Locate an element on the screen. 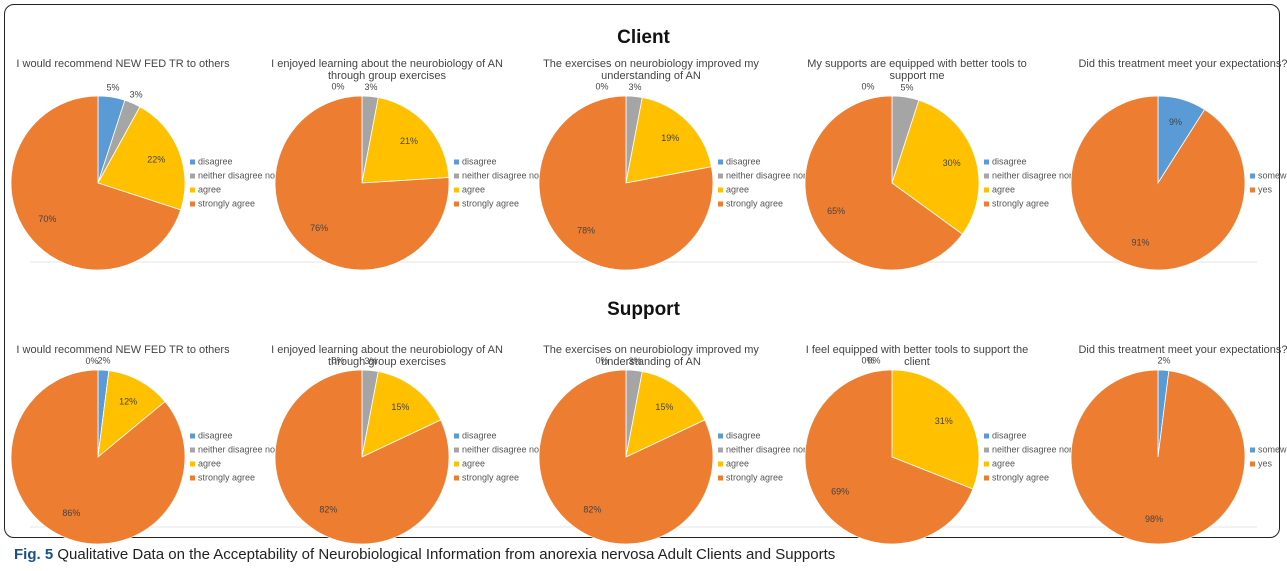  data-label: 12% is located at coordinates (128, 401).